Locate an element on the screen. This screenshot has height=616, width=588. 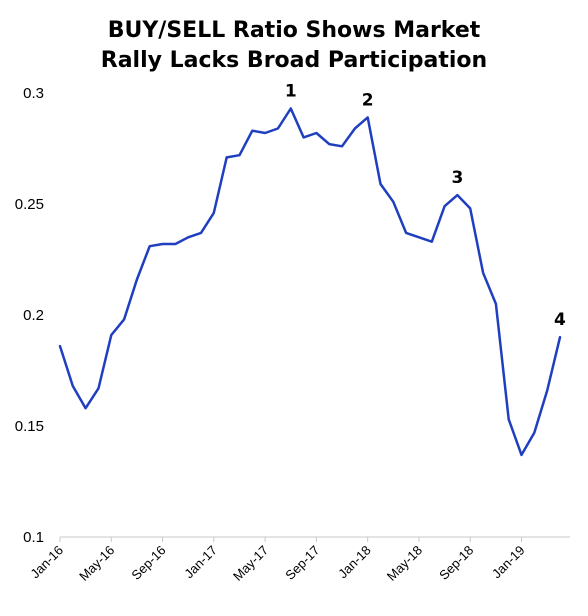
y-tick-label: 0.1 is located at coordinates (33, 537).